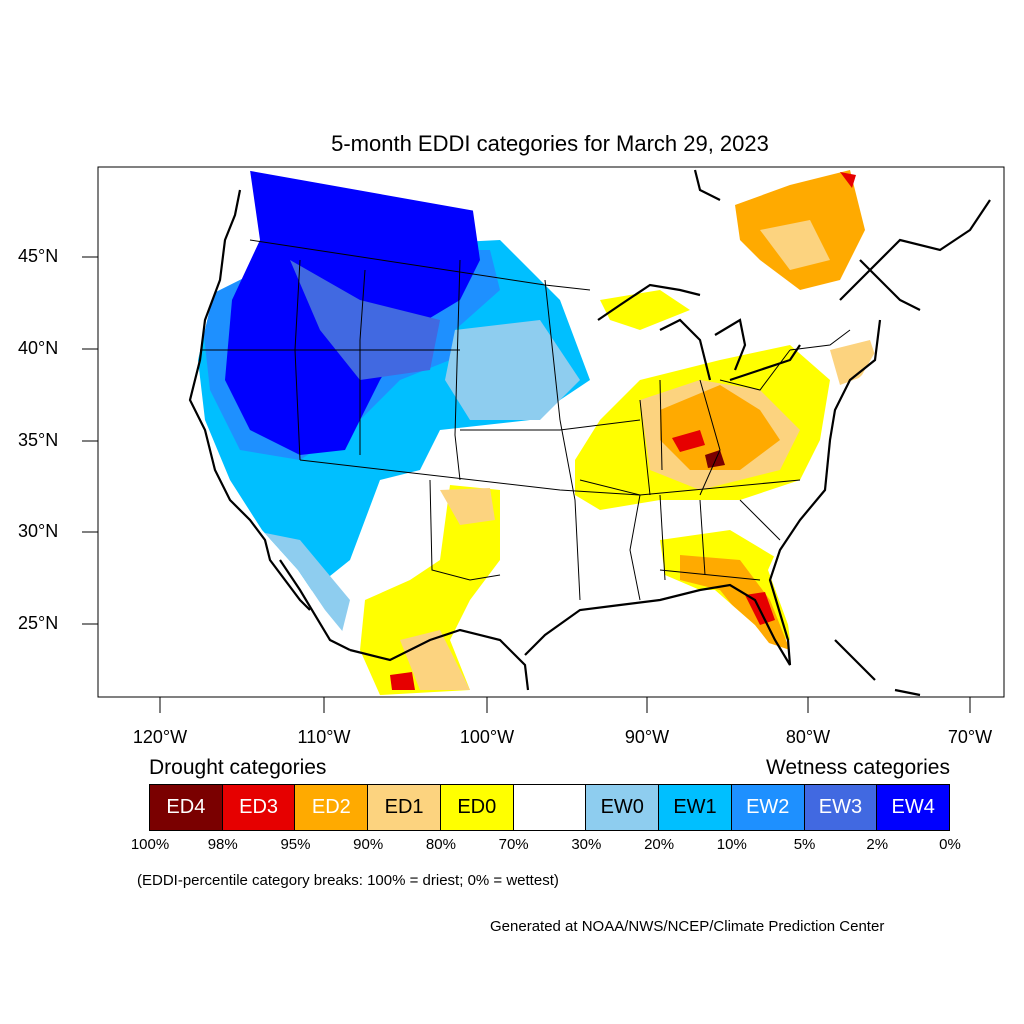 The height and width of the screenshot is (1024, 1024). Describe the element at coordinates (913, 807) in the screenshot. I see `legend-box-ew4: EW4` at that location.